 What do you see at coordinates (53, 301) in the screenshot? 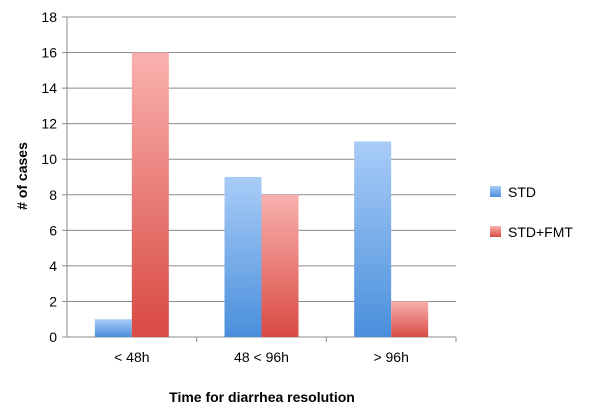
I see `y-tick-label: 2` at bounding box center [53, 301].